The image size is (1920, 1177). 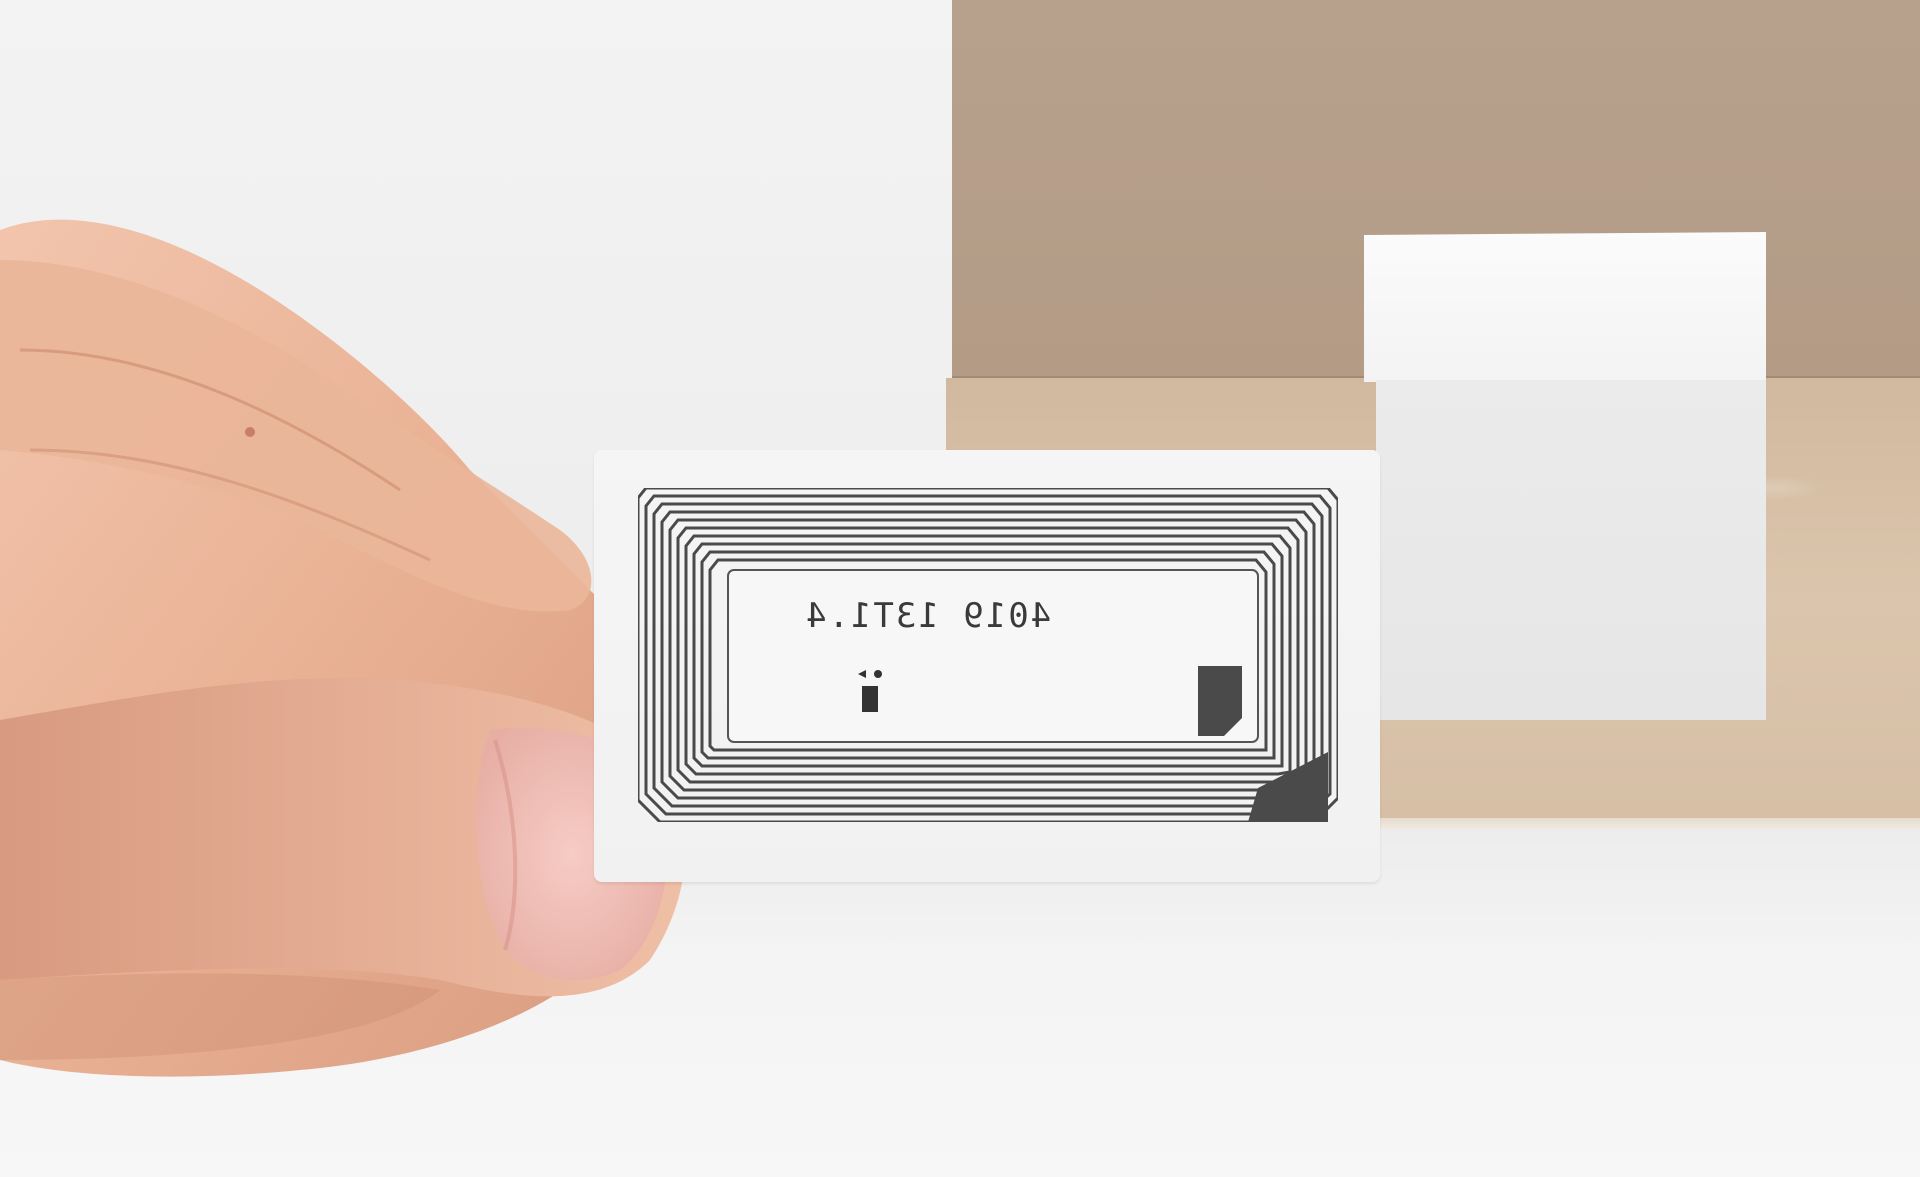 What do you see at coordinates (988, 655) in the screenshot?
I see `antenna-coil-icon` at bounding box center [988, 655].